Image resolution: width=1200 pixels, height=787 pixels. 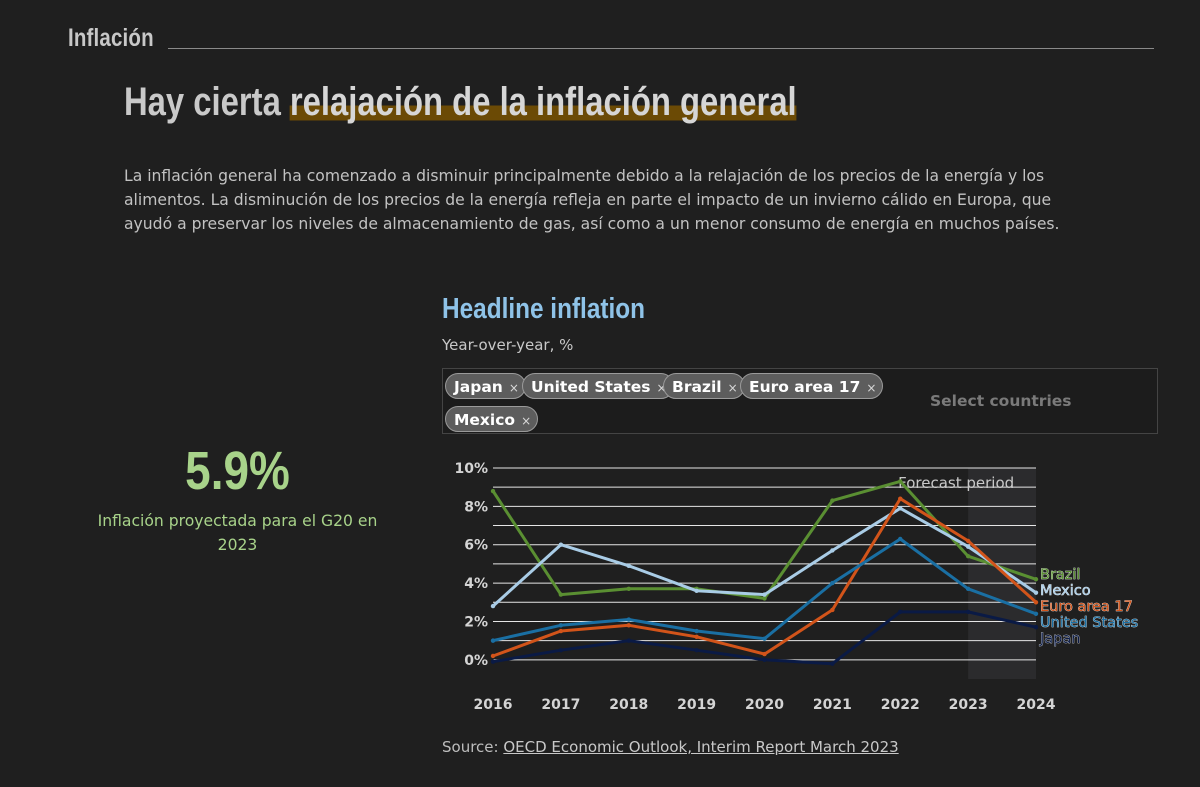 What do you see at coordinates (900, 705) in the screenshot?
I see `x-tick-label: 2022` at bounding box center [900, 705].